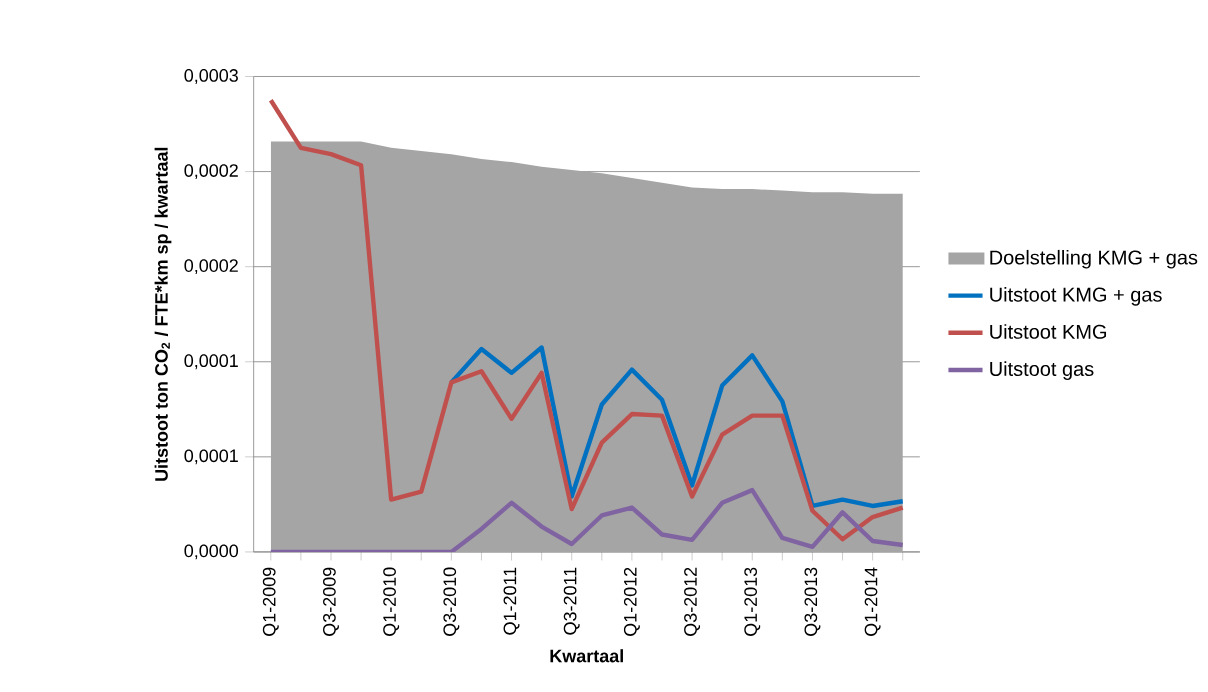 The width and height of the screenshot is (1208, 692). I want to click on x-tick-label: Q3-2012, so click(692, 601).